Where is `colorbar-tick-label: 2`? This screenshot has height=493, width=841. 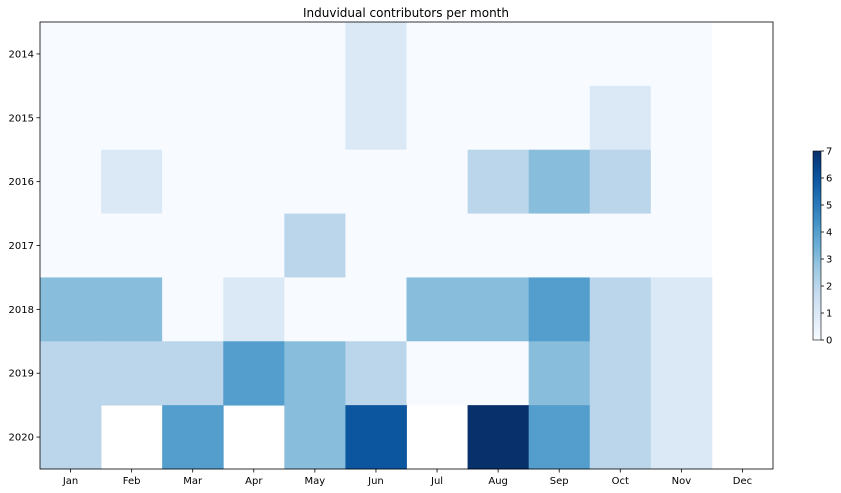
colorbar-tick-label: 2 is located at coordinates (829, 287).